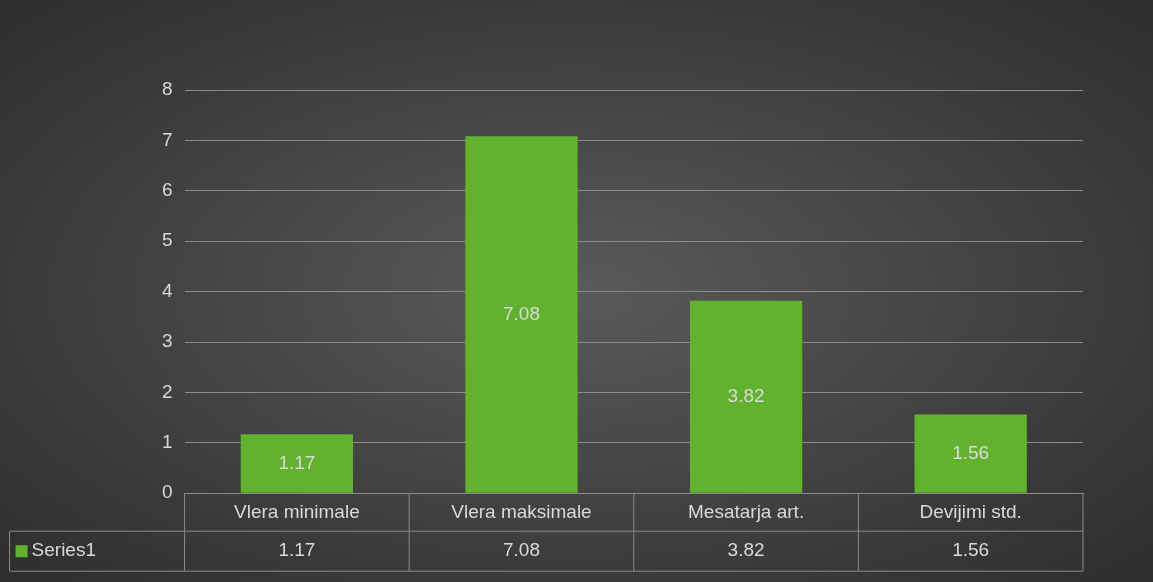 The width and height of the screenshot is (1153, 582). Describe the element at coordinates (167, 139) in the screenshot. I see `y-tick-label: 7` at that location.